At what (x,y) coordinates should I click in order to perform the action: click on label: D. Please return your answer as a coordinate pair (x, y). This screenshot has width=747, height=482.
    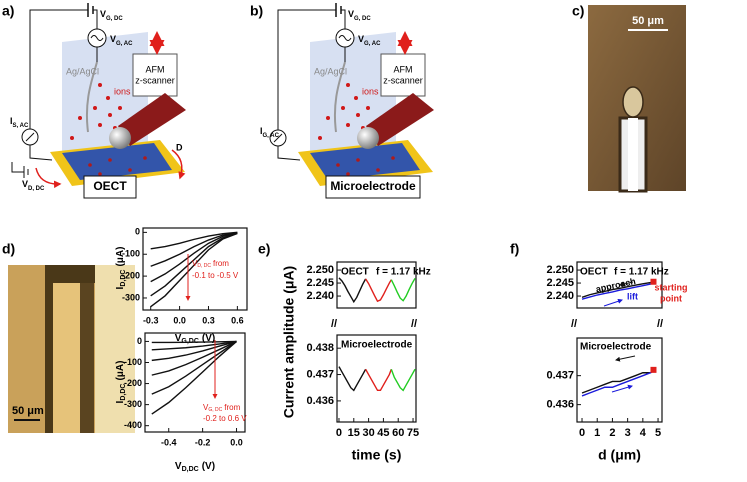
    Looking at the image, I should click on (179, 147).